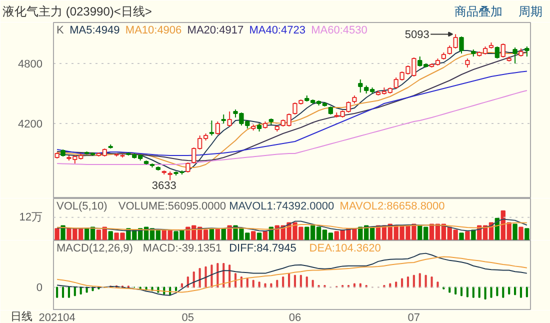  I want to click on x-axis-title: 日线, so click(21, 316).